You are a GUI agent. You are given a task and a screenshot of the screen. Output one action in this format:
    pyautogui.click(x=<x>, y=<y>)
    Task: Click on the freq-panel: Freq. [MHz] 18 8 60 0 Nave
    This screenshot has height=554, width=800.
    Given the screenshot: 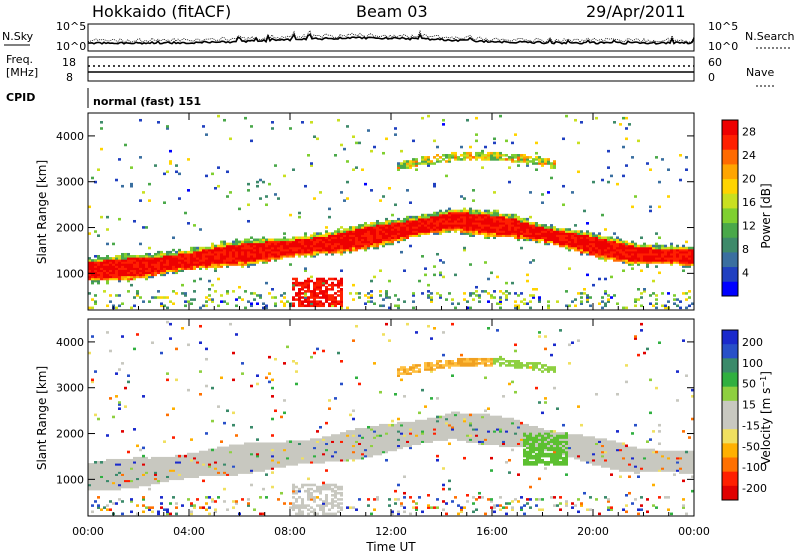 What is the action you would take?
    pyautogui.click(x=391, y=70)
    